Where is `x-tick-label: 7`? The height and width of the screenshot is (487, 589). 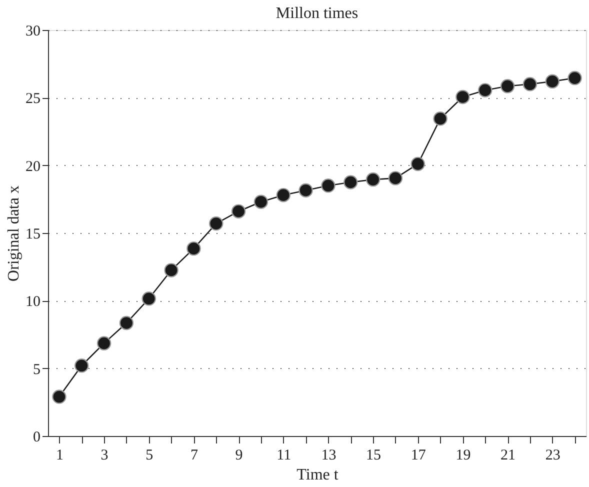
x-tick-label: 7 is located at coordinates (194, 456).